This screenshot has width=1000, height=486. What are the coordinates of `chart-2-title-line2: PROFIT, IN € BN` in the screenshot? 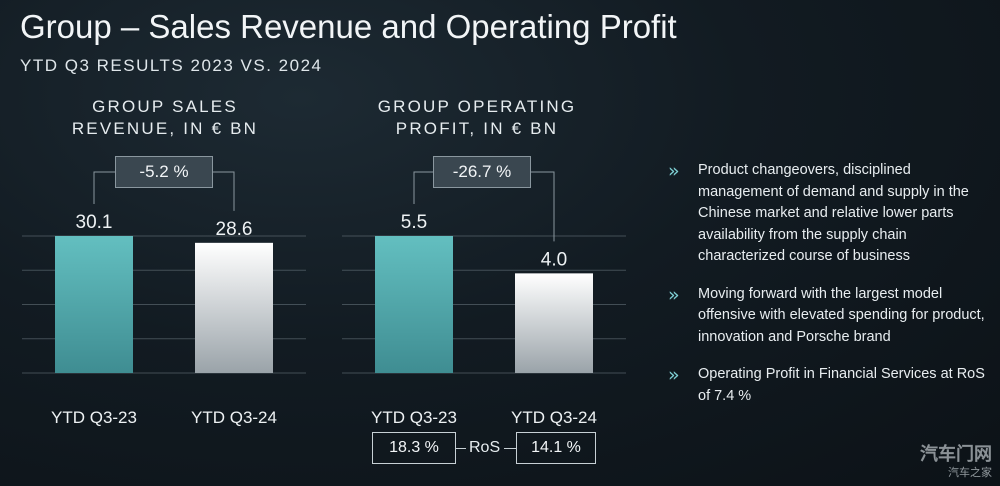 It's located at (477, 128).